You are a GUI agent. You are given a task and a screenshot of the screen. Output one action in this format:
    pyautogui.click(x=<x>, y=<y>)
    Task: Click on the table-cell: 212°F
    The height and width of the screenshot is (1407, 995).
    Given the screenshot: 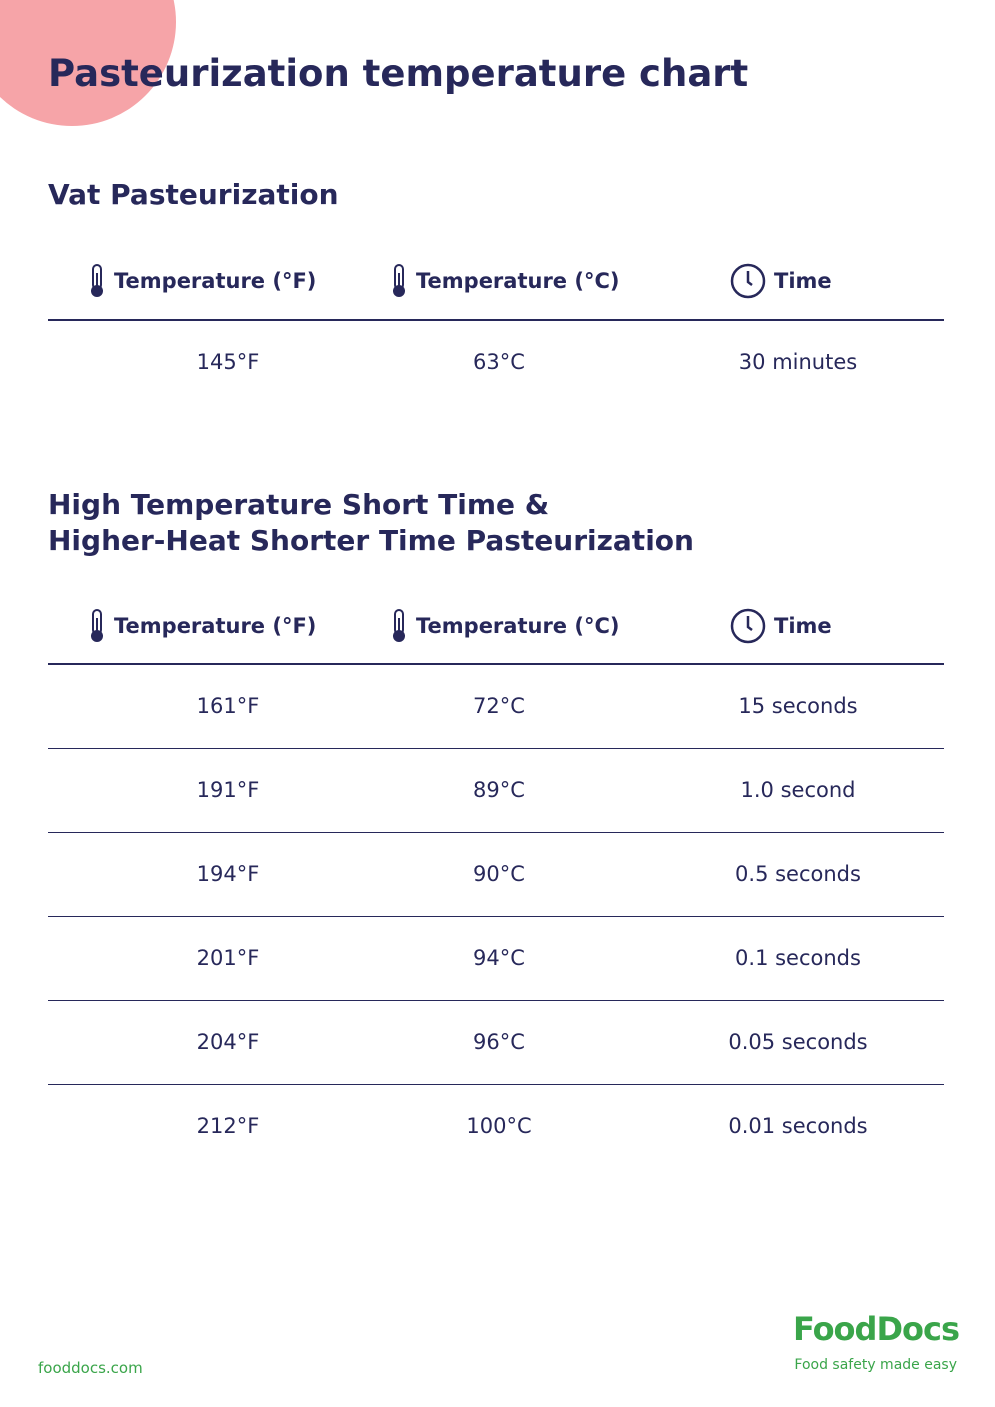 What is the action you would take?
    pyautogui.click(x=228, y=1126)
    